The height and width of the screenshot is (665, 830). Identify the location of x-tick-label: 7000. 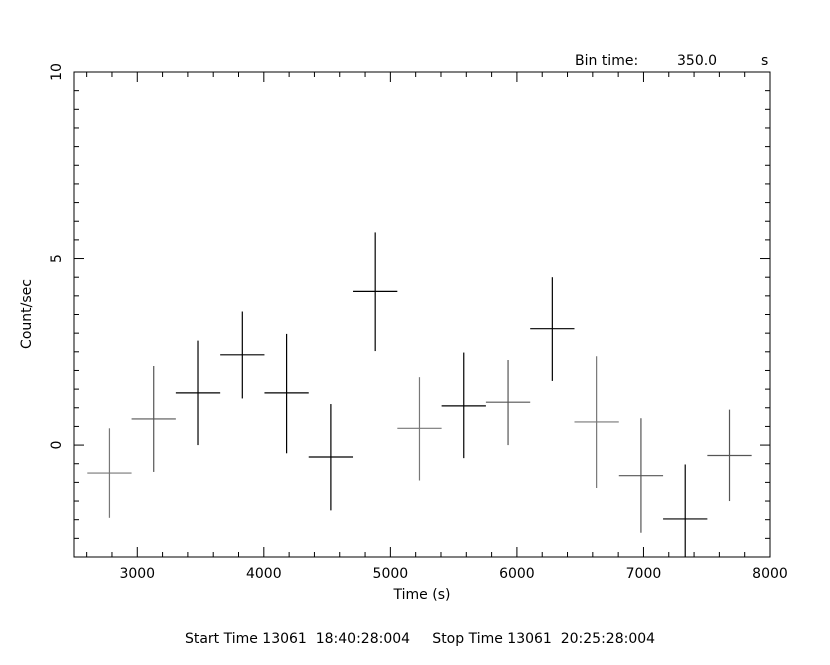
(644, 574).